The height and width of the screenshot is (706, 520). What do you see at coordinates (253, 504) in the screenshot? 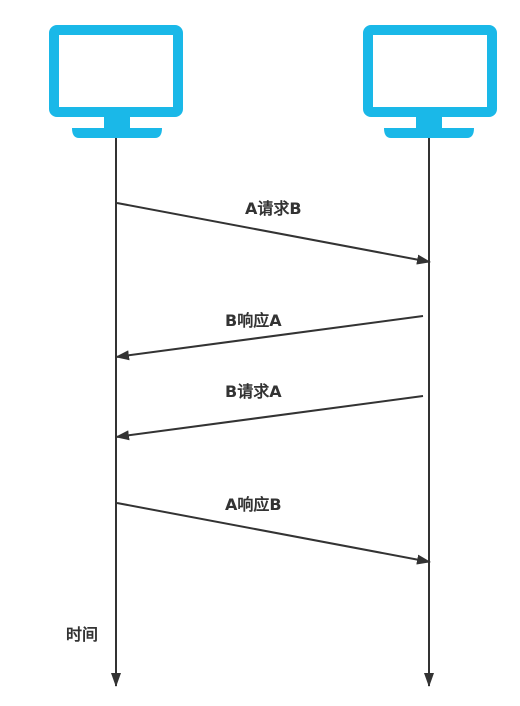
I see `message-label-4: A响应B` at bounding box center [253, 504].